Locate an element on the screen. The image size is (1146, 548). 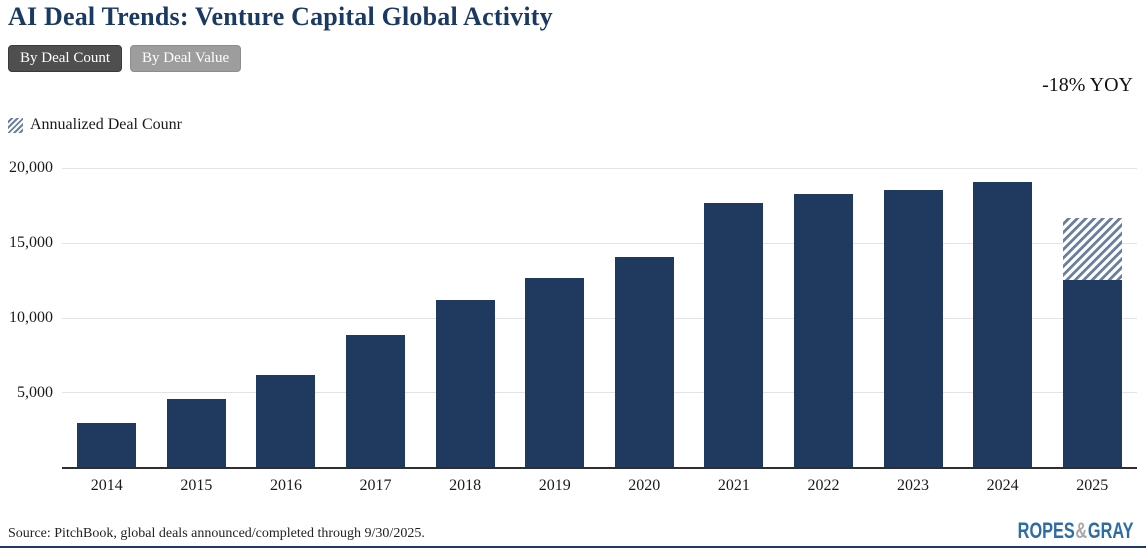
y-tick-label: 5,000 is located at coordinates (35, 392).